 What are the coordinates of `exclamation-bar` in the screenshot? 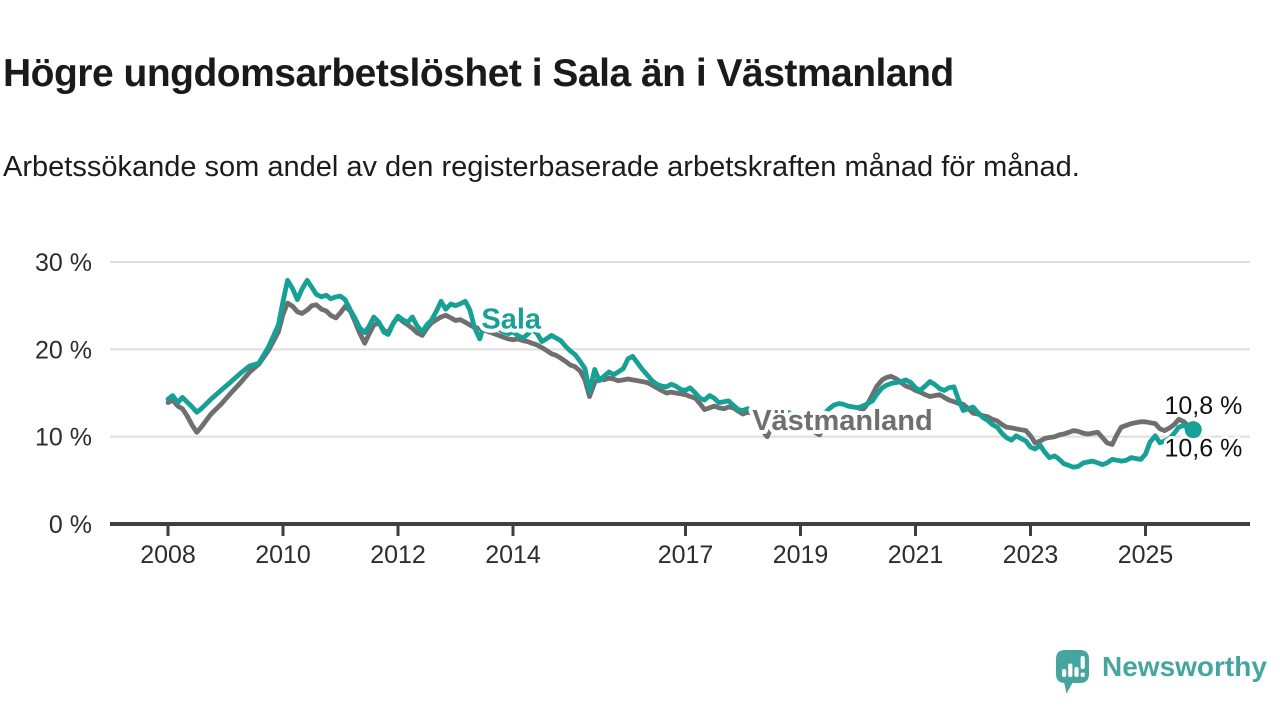 It's located at (1082, 662).